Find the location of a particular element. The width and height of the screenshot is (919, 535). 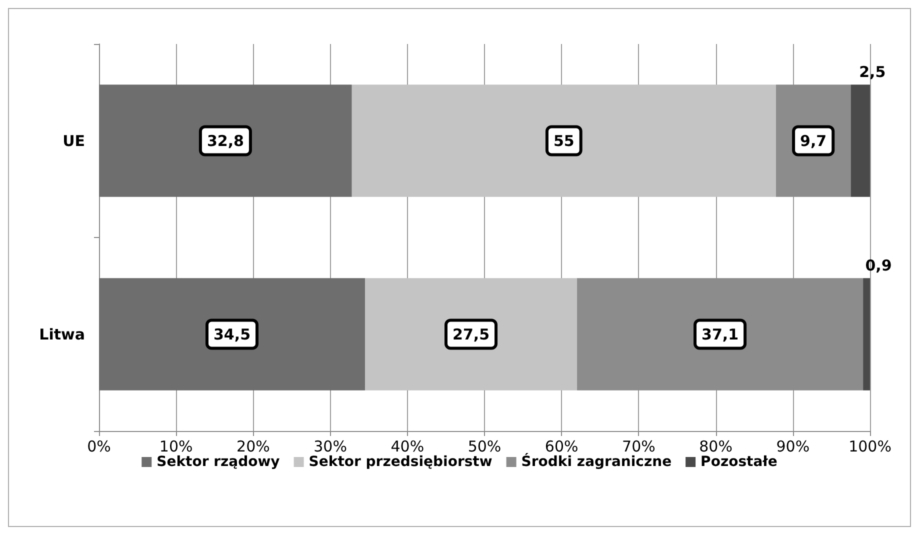

legend-label: Sektor przedsiębiorstw is located at coordinates (400, 462).